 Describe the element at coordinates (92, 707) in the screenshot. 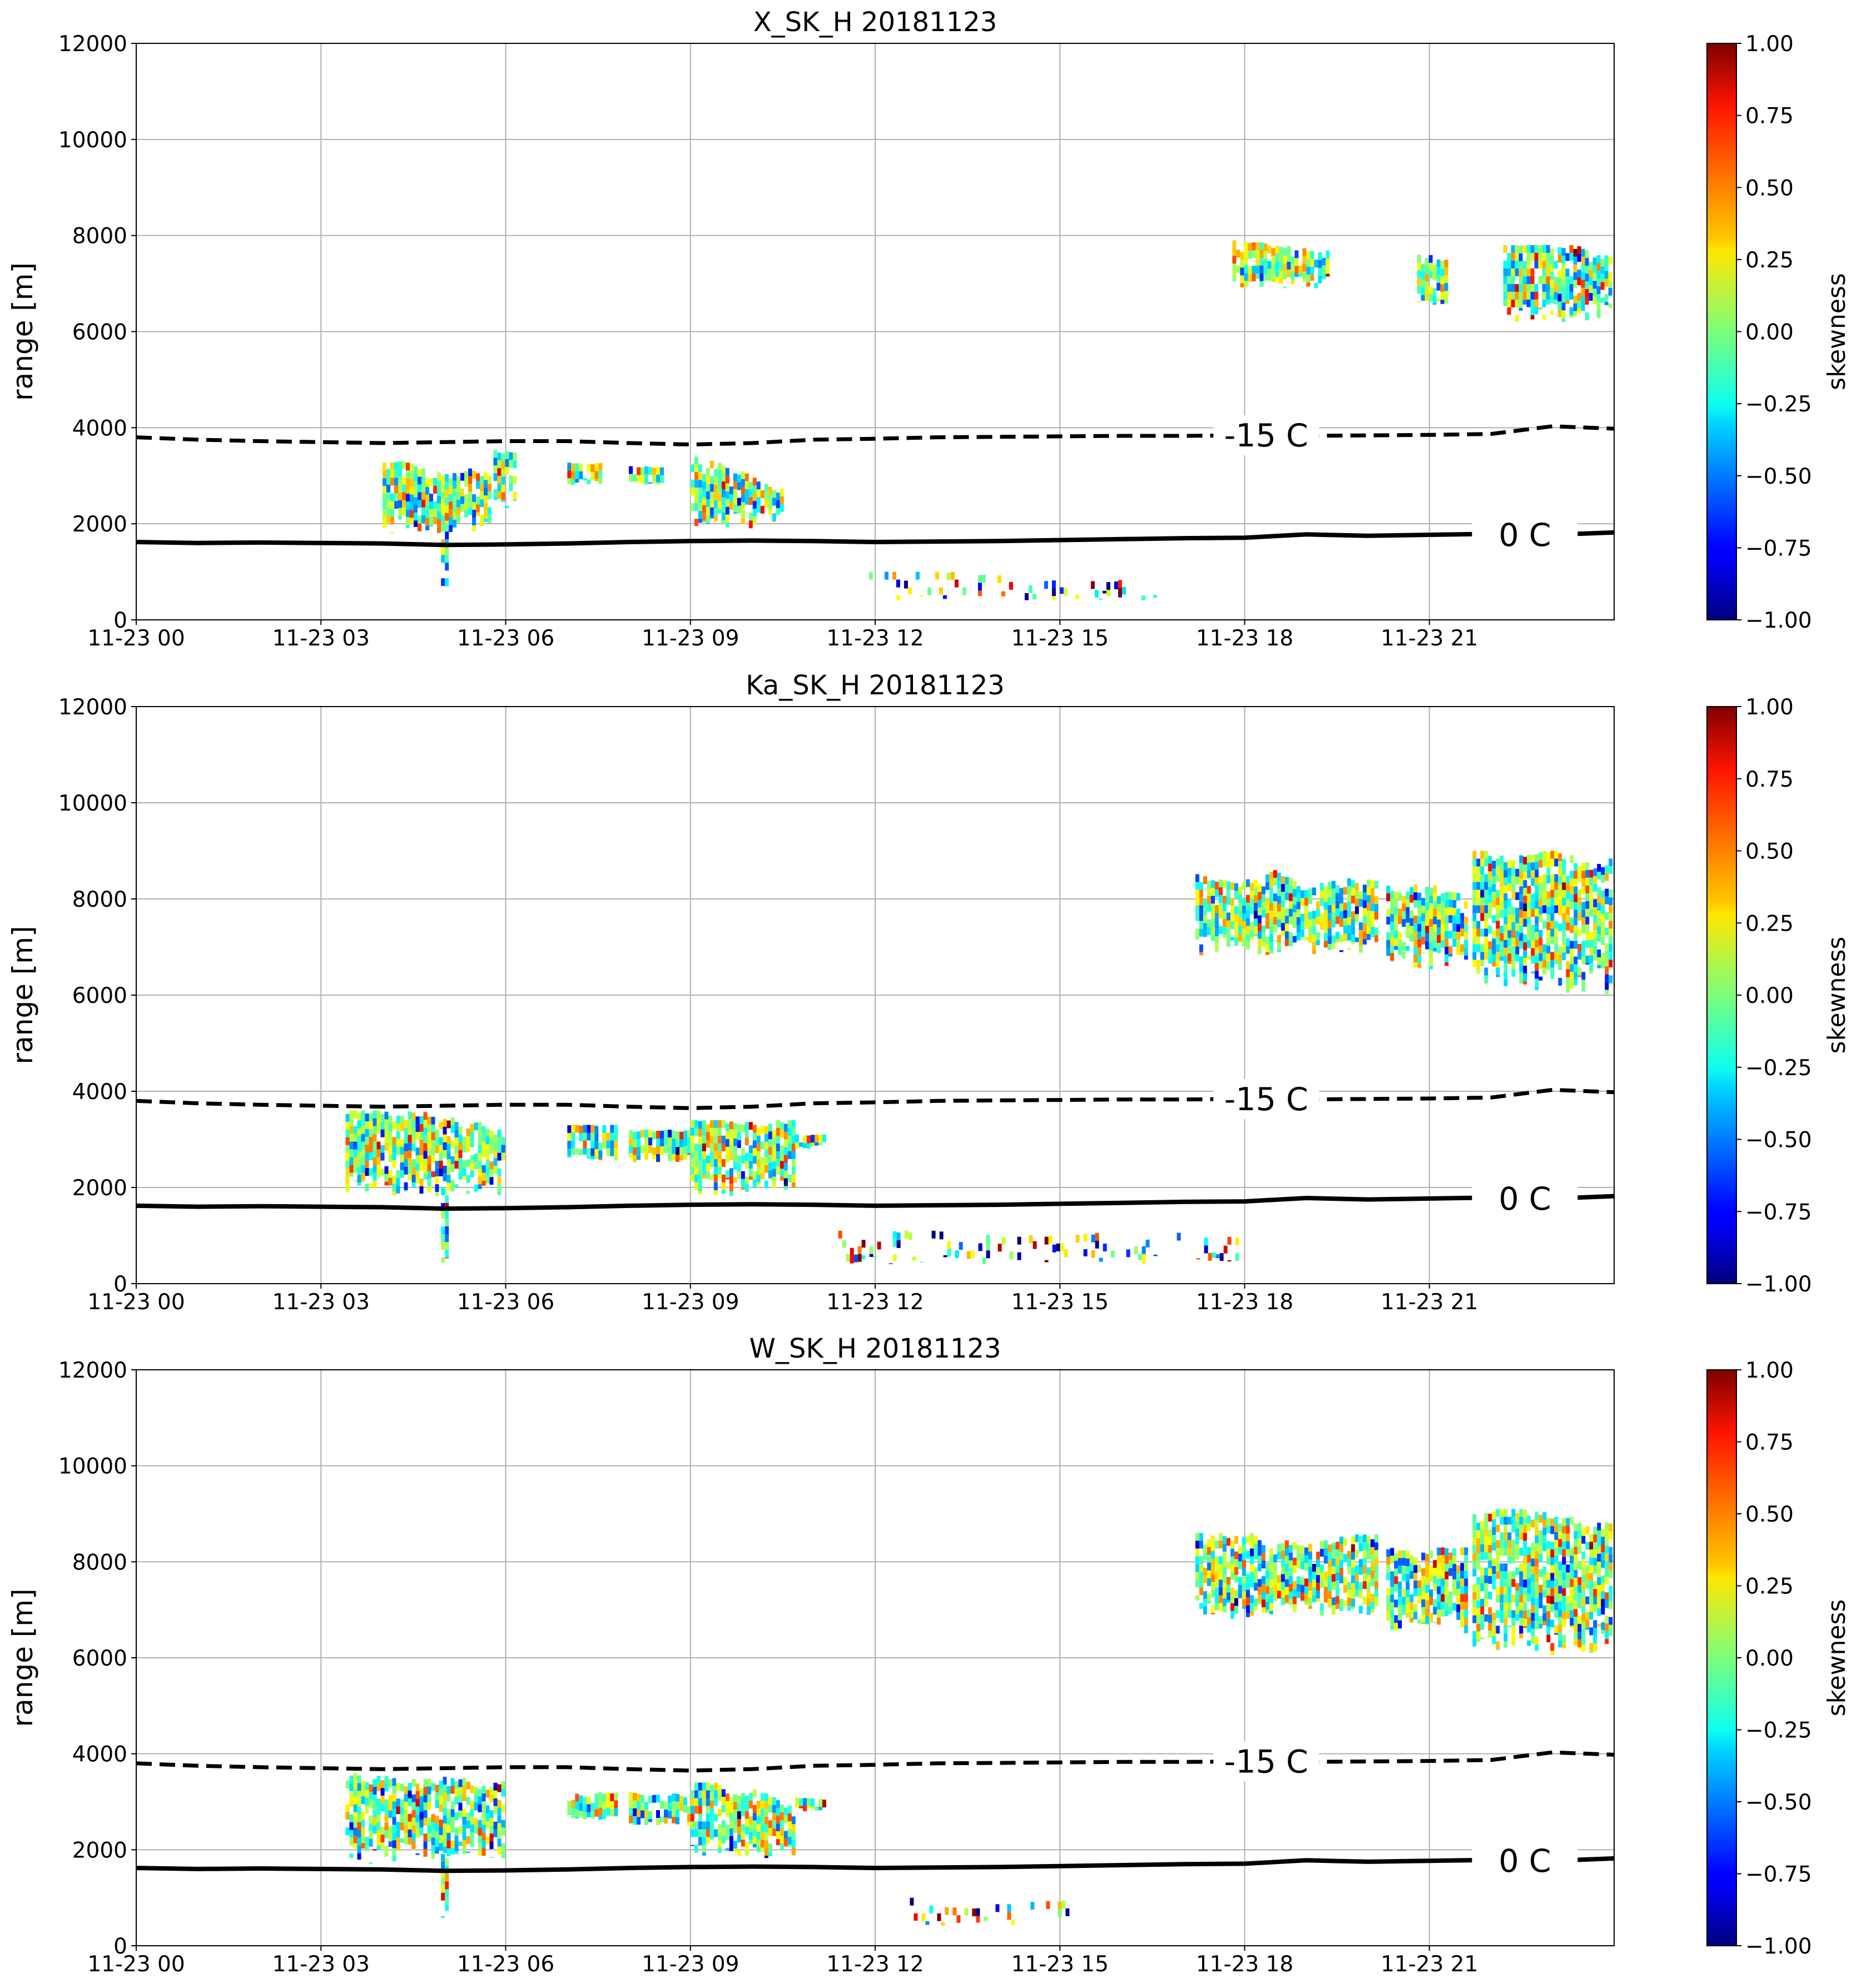

I see `y-tick-label: 12000` at that location.